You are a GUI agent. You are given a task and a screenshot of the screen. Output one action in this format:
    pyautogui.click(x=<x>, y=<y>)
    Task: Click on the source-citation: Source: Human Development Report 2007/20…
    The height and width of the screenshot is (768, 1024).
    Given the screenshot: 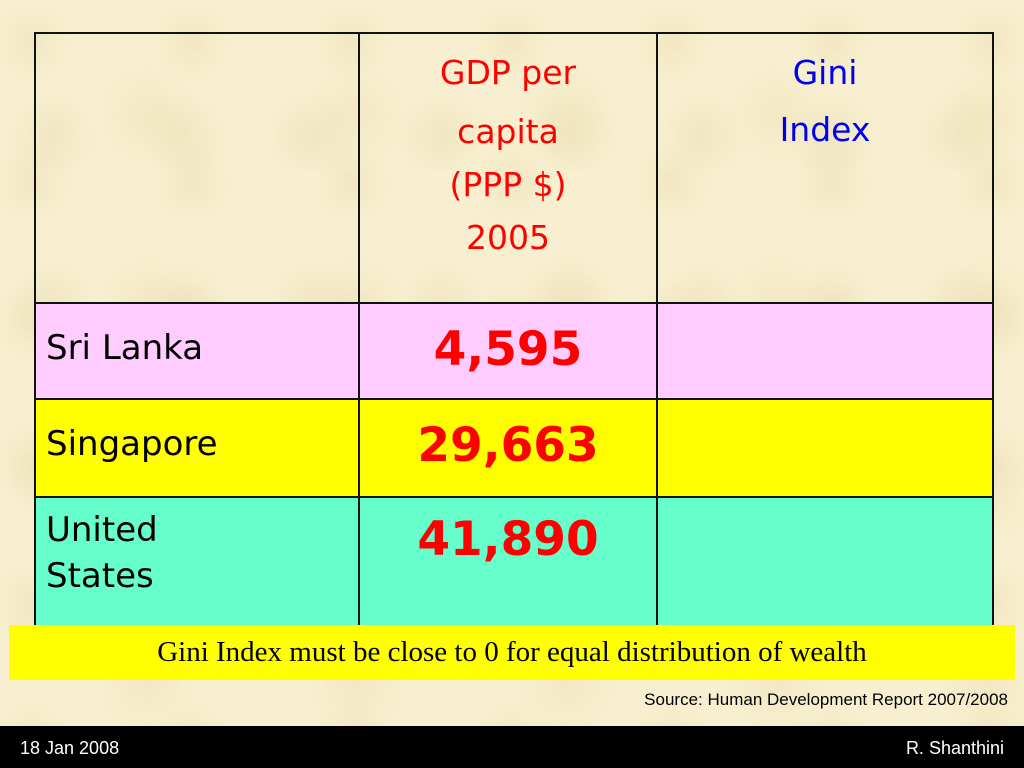 What is the action you would take?
    pyautogui.click(x=826, y=699)
    